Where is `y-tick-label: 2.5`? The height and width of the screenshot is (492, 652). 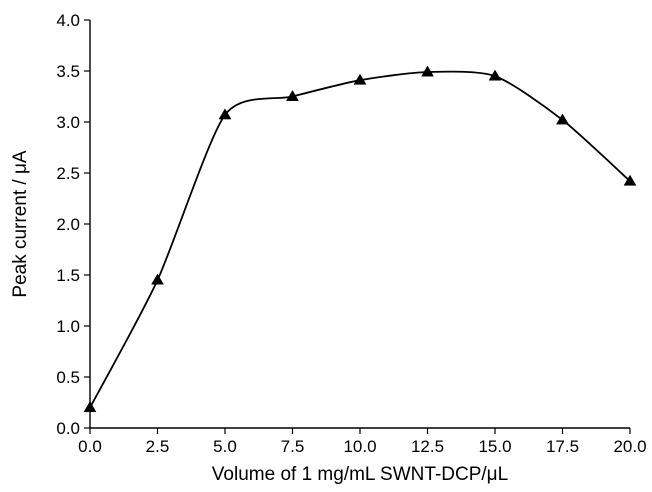
y-tick-label: 2.5 is located at coordinates (68, 173).